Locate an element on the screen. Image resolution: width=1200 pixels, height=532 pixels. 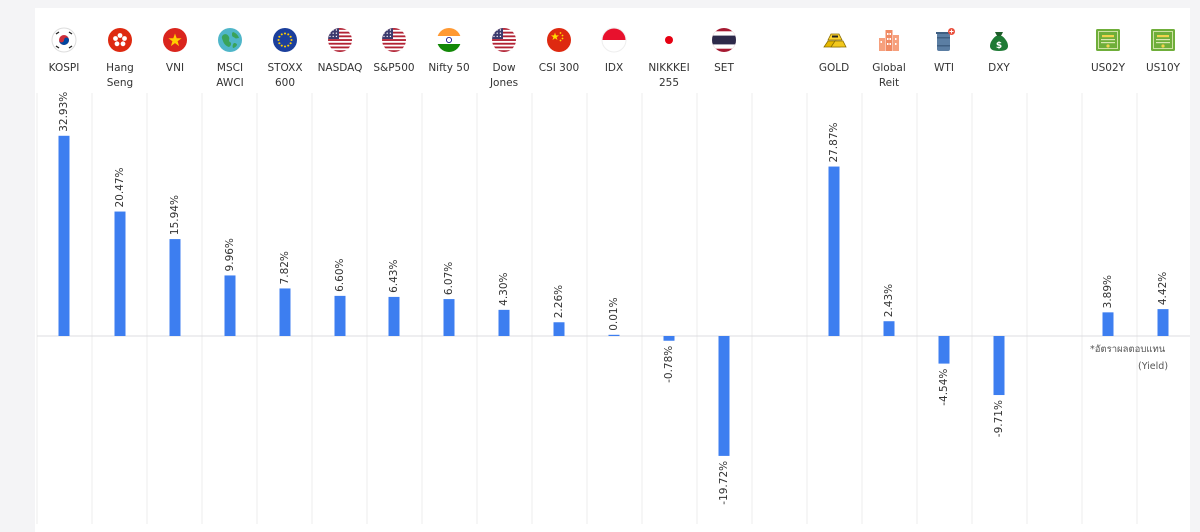
category-label-0: KOSPI is located at coordinates (64, 68).